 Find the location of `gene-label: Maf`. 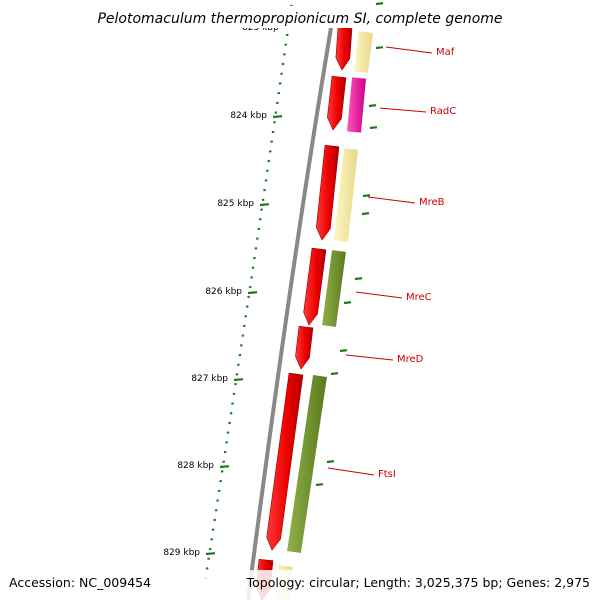

gene-label: Maf is located at coordinates (445, 52).